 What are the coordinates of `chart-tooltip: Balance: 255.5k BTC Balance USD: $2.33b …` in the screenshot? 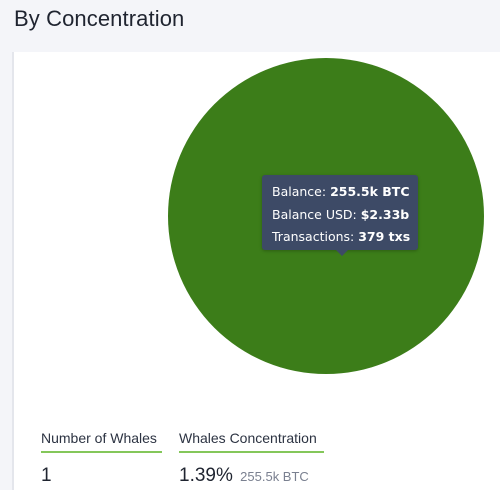 It's located at (340, 215).